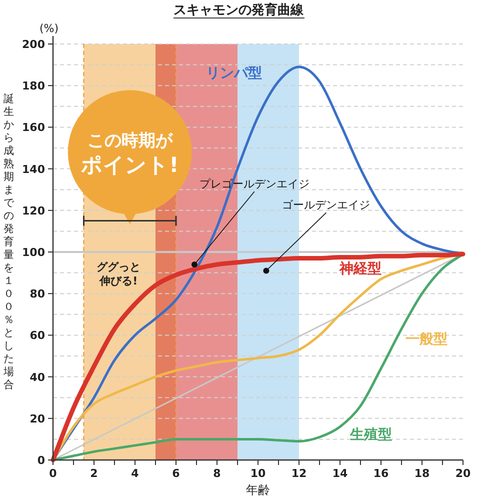 The image size is (477, 497). What do you see at coordinates (340, 473) in the screenshot?
I see `x-tick-label: 14` at bounding box center [340, 473].